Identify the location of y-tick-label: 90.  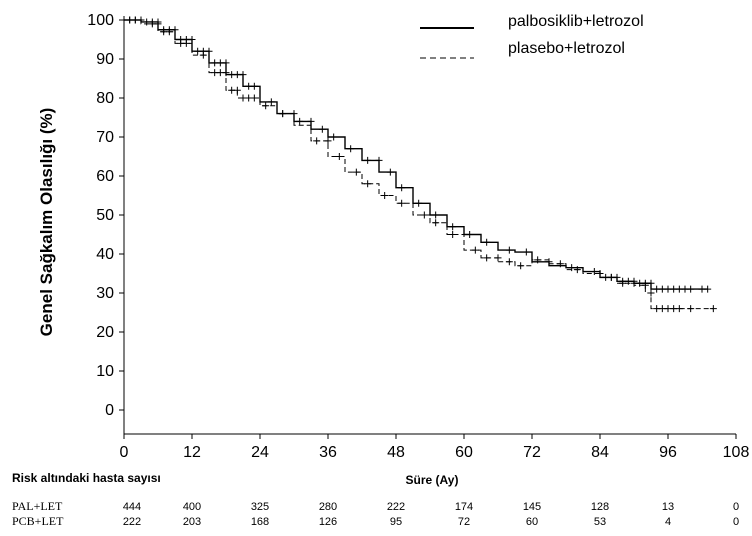
(105, 59).